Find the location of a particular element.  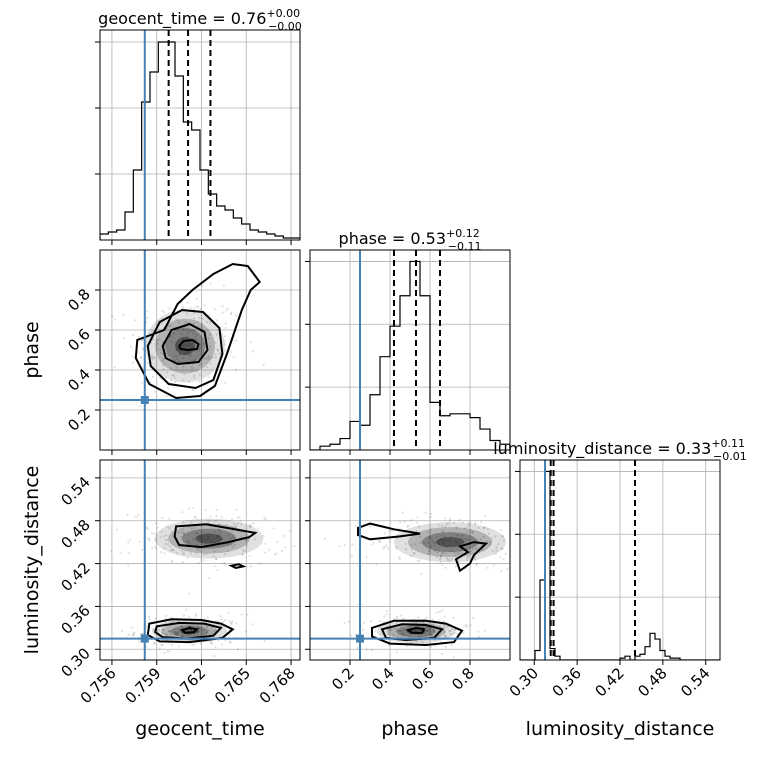

lumdist_vs_geocent_time-frame is located at coordinates (200, 560).